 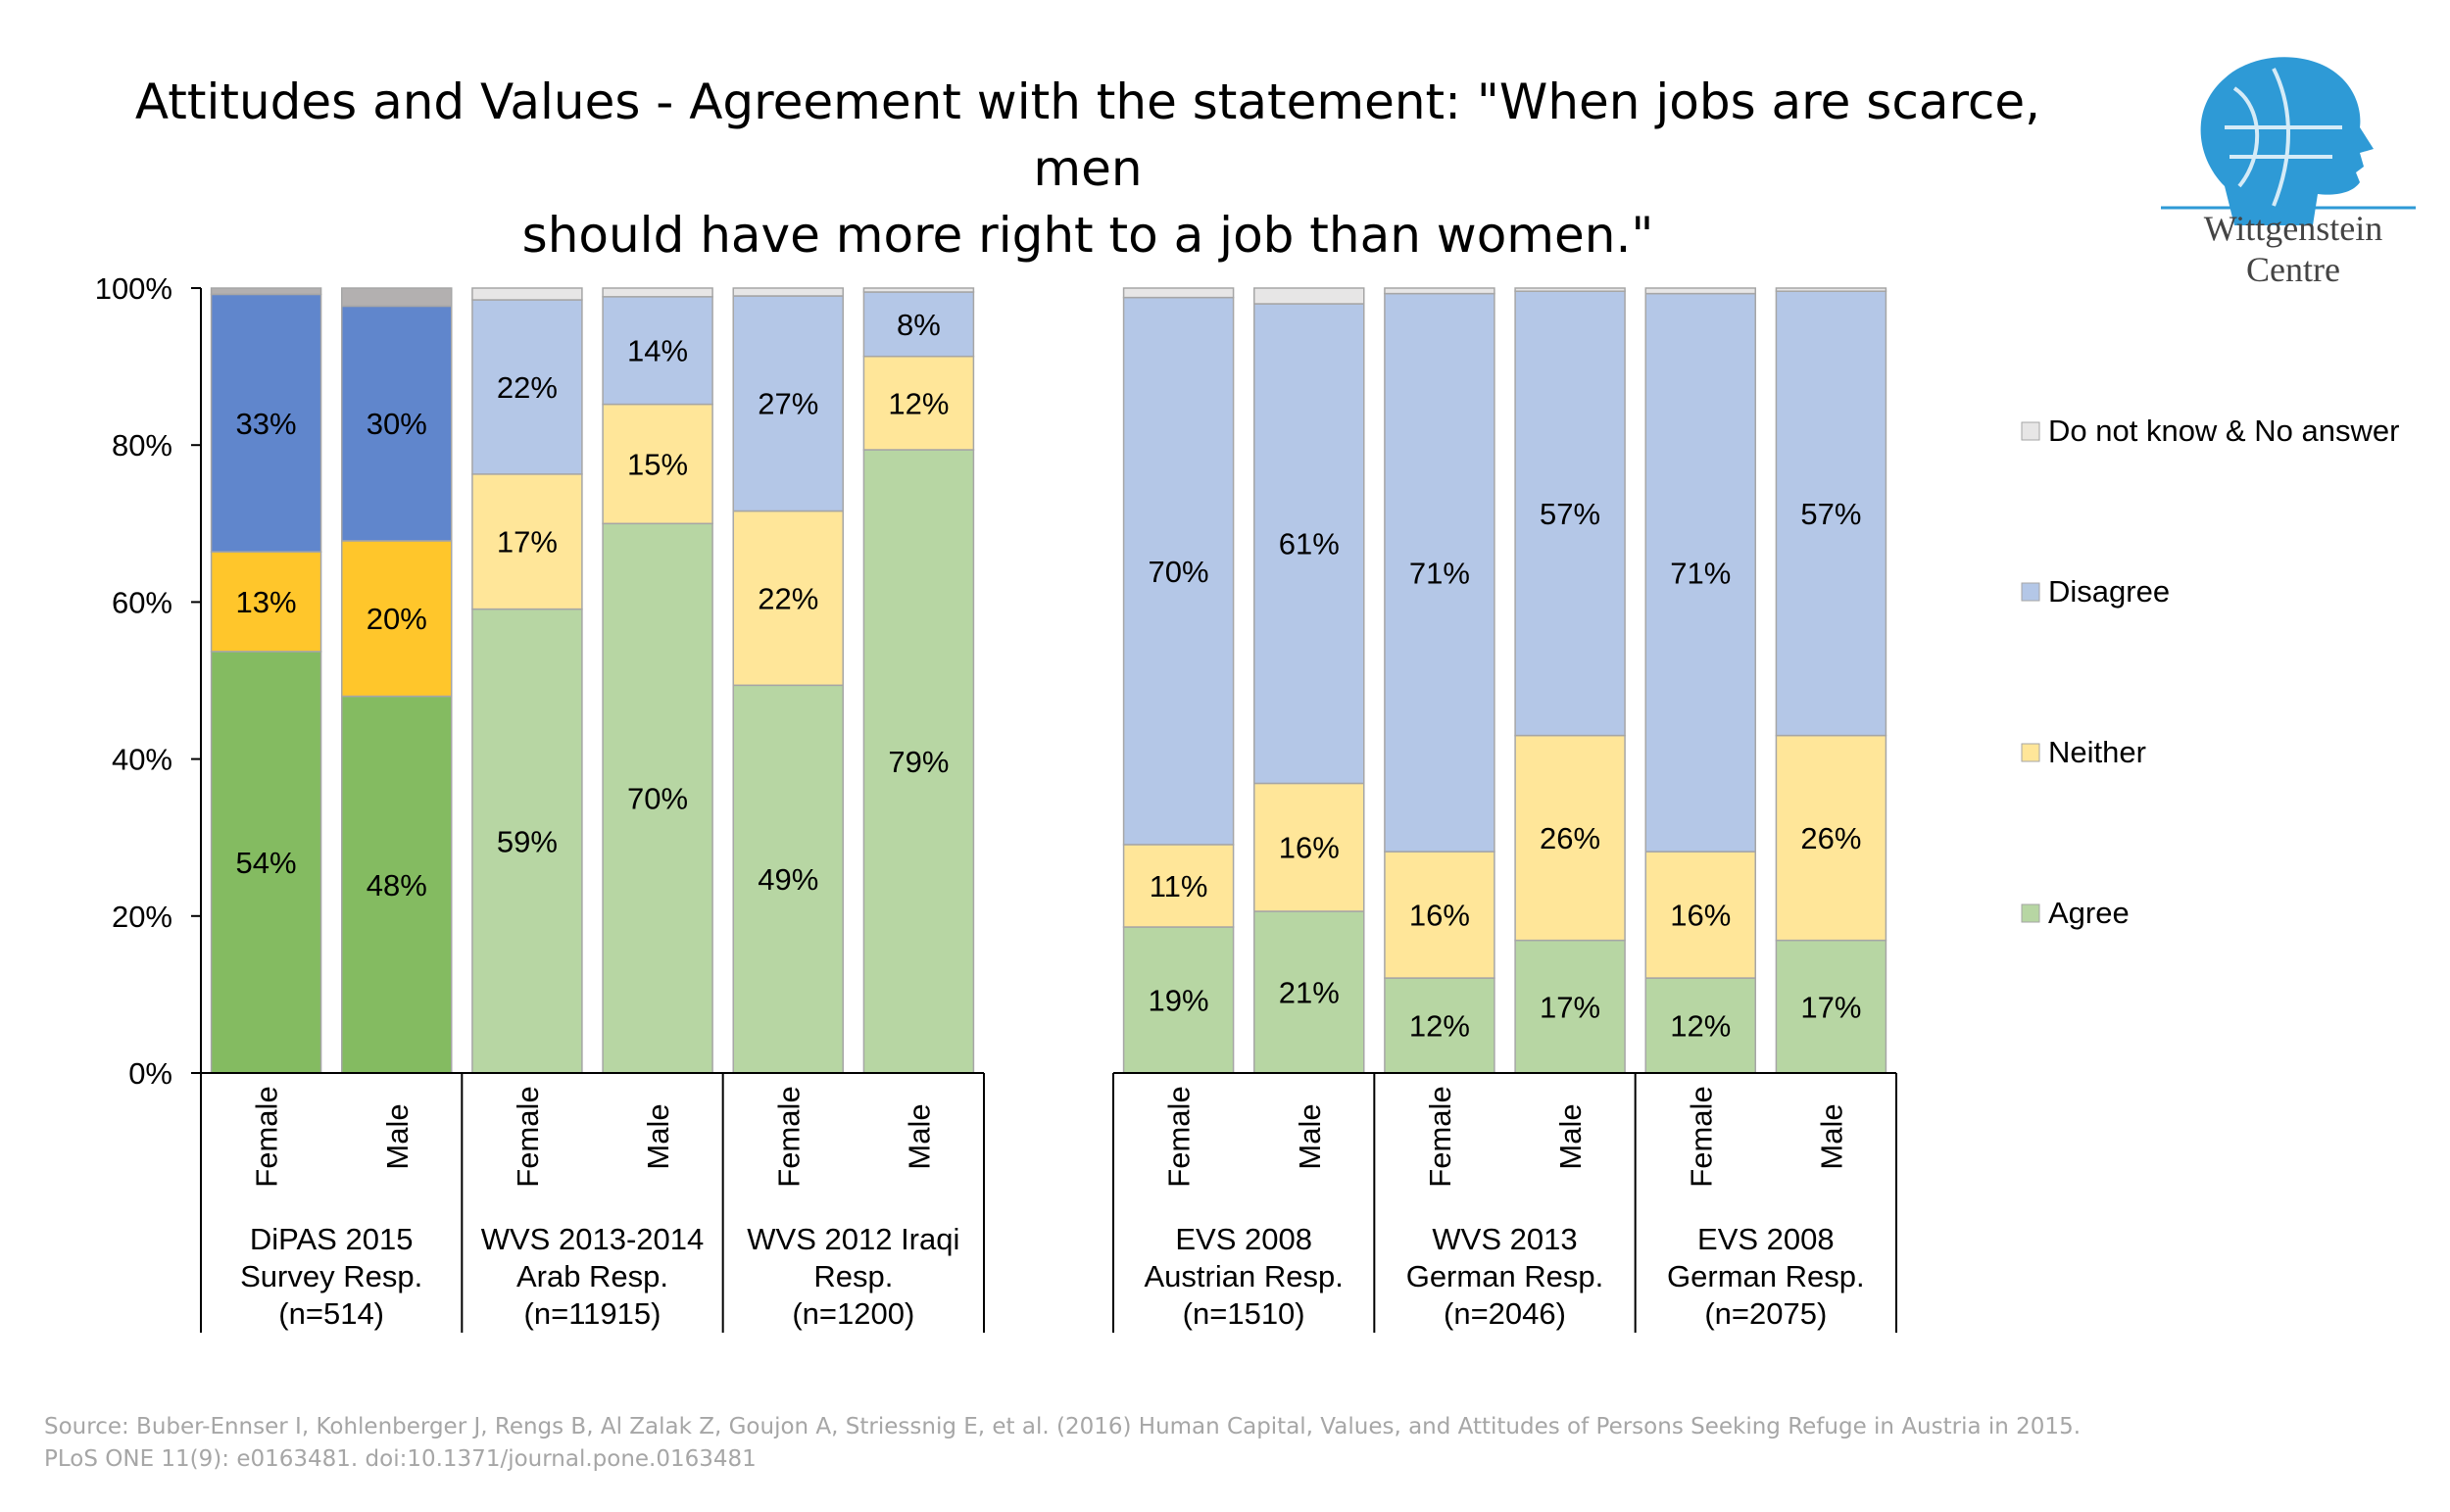 I want to click on legend-label: Agree, so click(x=2089, y=913).